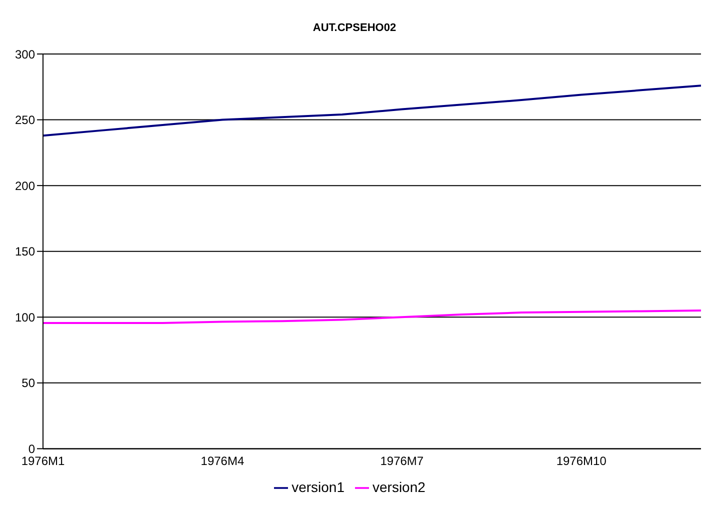 The width and height of the screenshot is (709, 507). What do you see at coordinates (43, 461) in the screenshot?
I see `x-tick-label: 1976M1` at bounding box center [43, 461].